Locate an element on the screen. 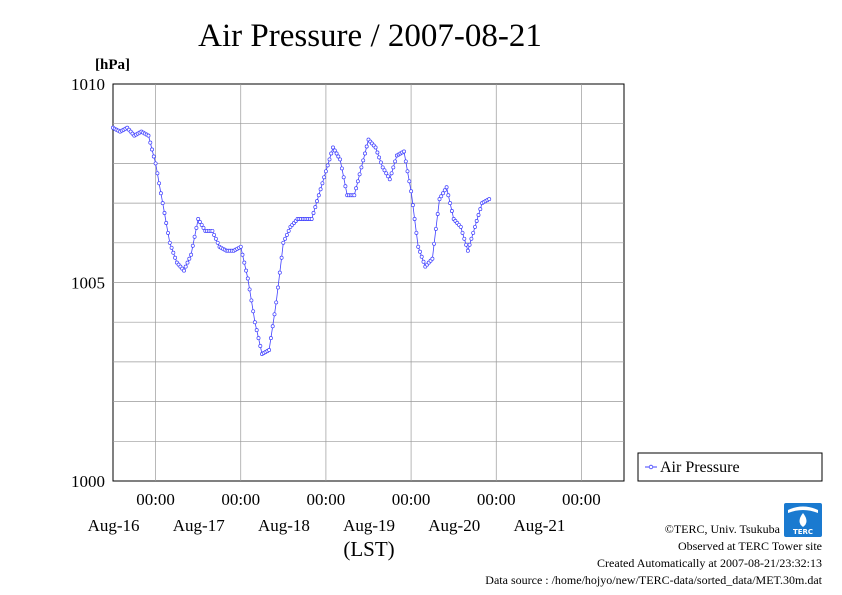 The width and height of the screenshot is (842, 595). x-tick-date-label: Aug-19 is located at coordinates (369, 525).